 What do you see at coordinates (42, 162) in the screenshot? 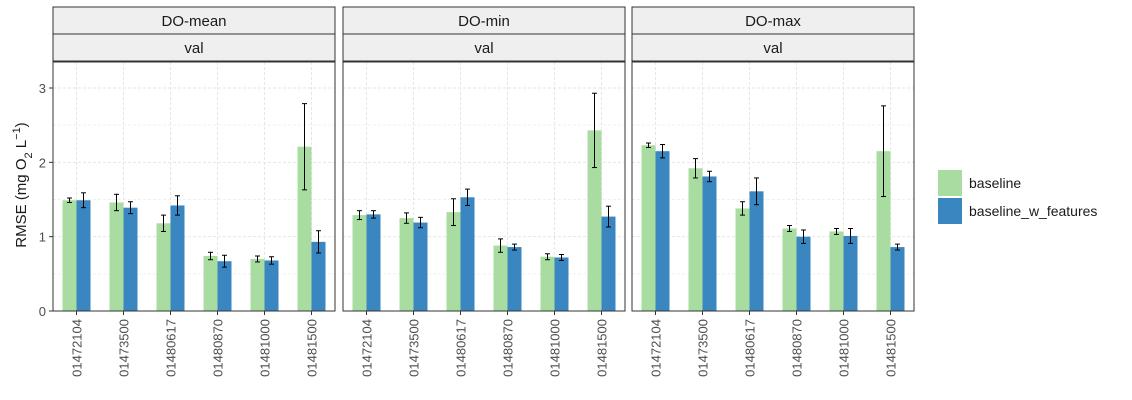
I see `y-tick-label: 2` at bounding box center [42, 162].